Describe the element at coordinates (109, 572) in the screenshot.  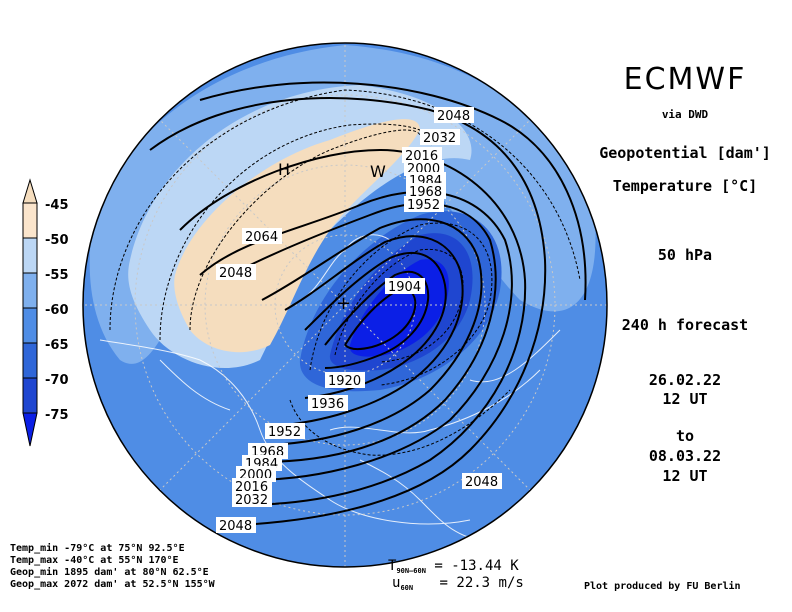
I see `geop-min: Geop_min 1895 dam' at 80°N 62.5°E` at that location.